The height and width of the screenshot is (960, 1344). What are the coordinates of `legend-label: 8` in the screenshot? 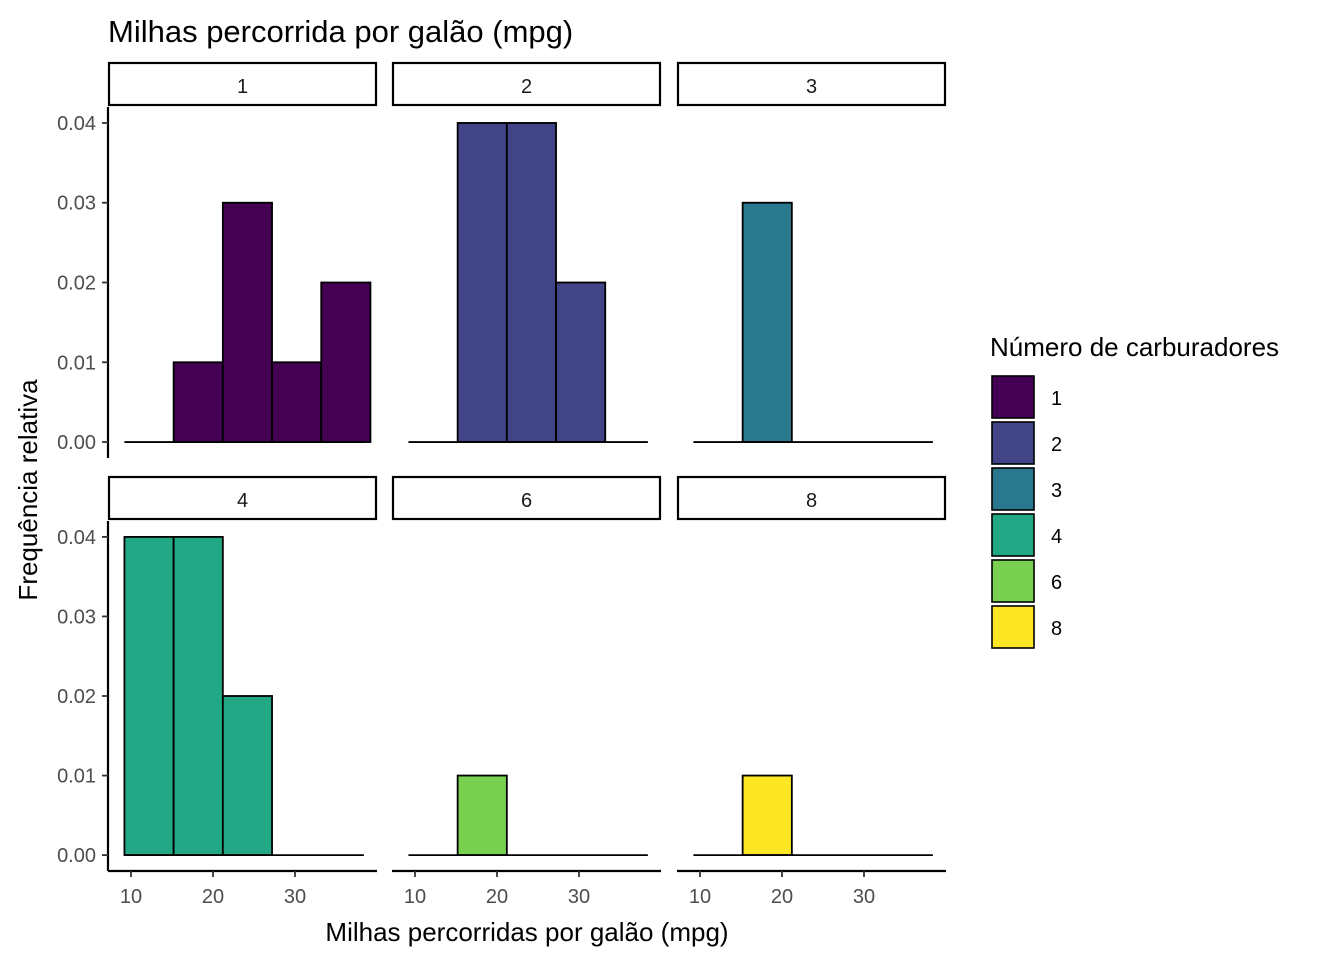 It's located at (1056, 629).